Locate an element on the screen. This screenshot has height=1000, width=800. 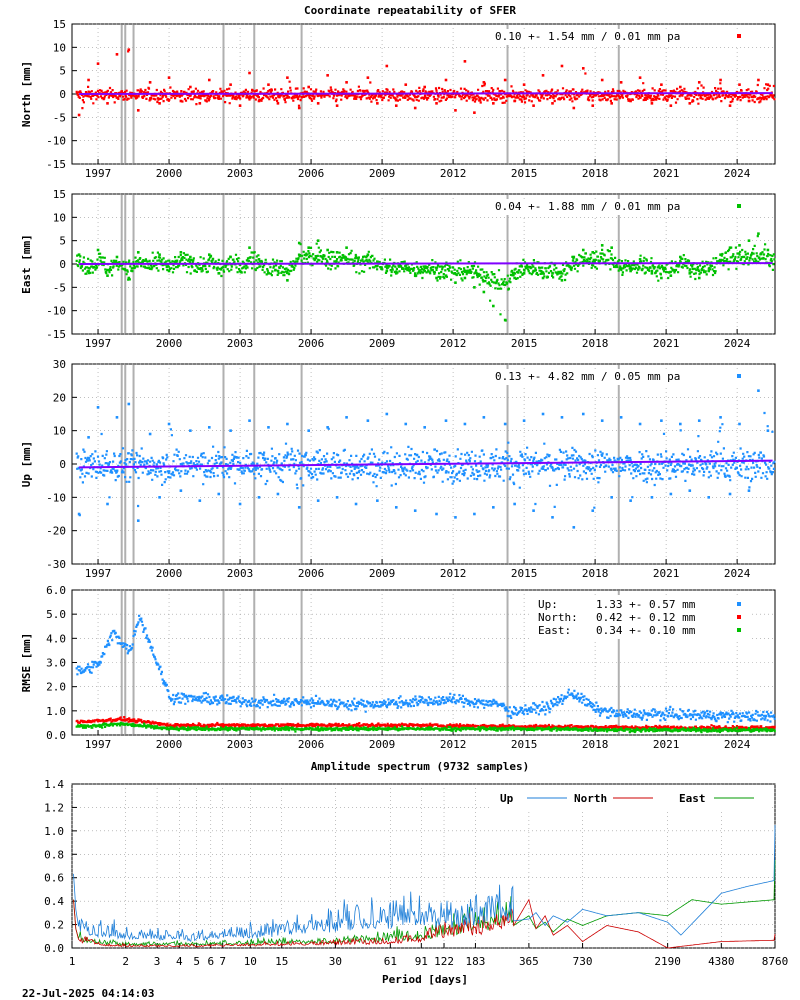
y-tick-label: 1.2 is located at coordinates (54, 807).